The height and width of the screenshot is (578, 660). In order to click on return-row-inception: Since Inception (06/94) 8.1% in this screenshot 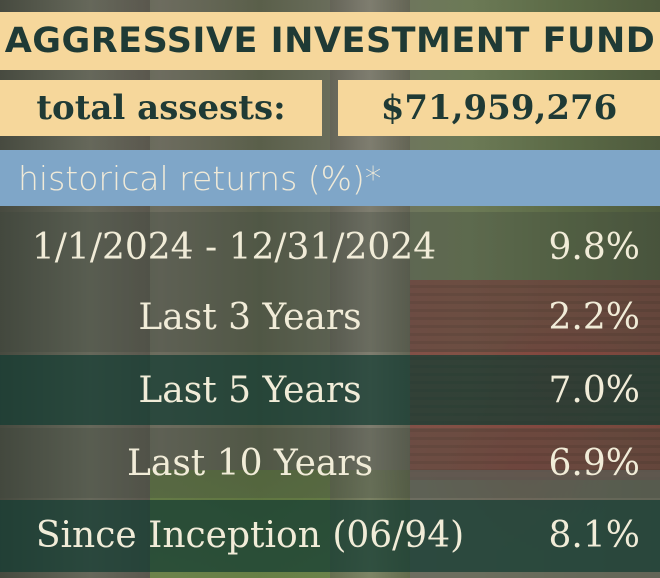, I will do `click(330, 536)`.